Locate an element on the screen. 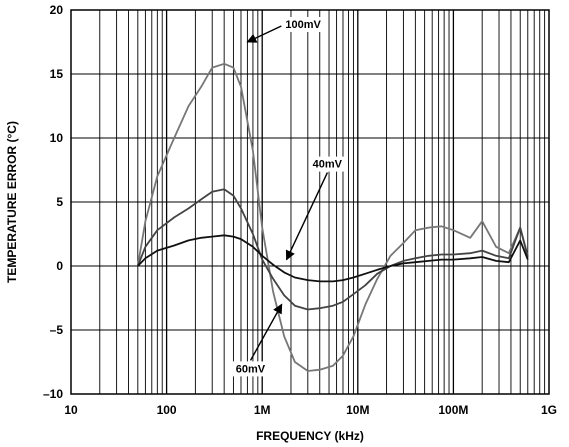  y-tick-label: 5 is located at coordinates (59, 202).